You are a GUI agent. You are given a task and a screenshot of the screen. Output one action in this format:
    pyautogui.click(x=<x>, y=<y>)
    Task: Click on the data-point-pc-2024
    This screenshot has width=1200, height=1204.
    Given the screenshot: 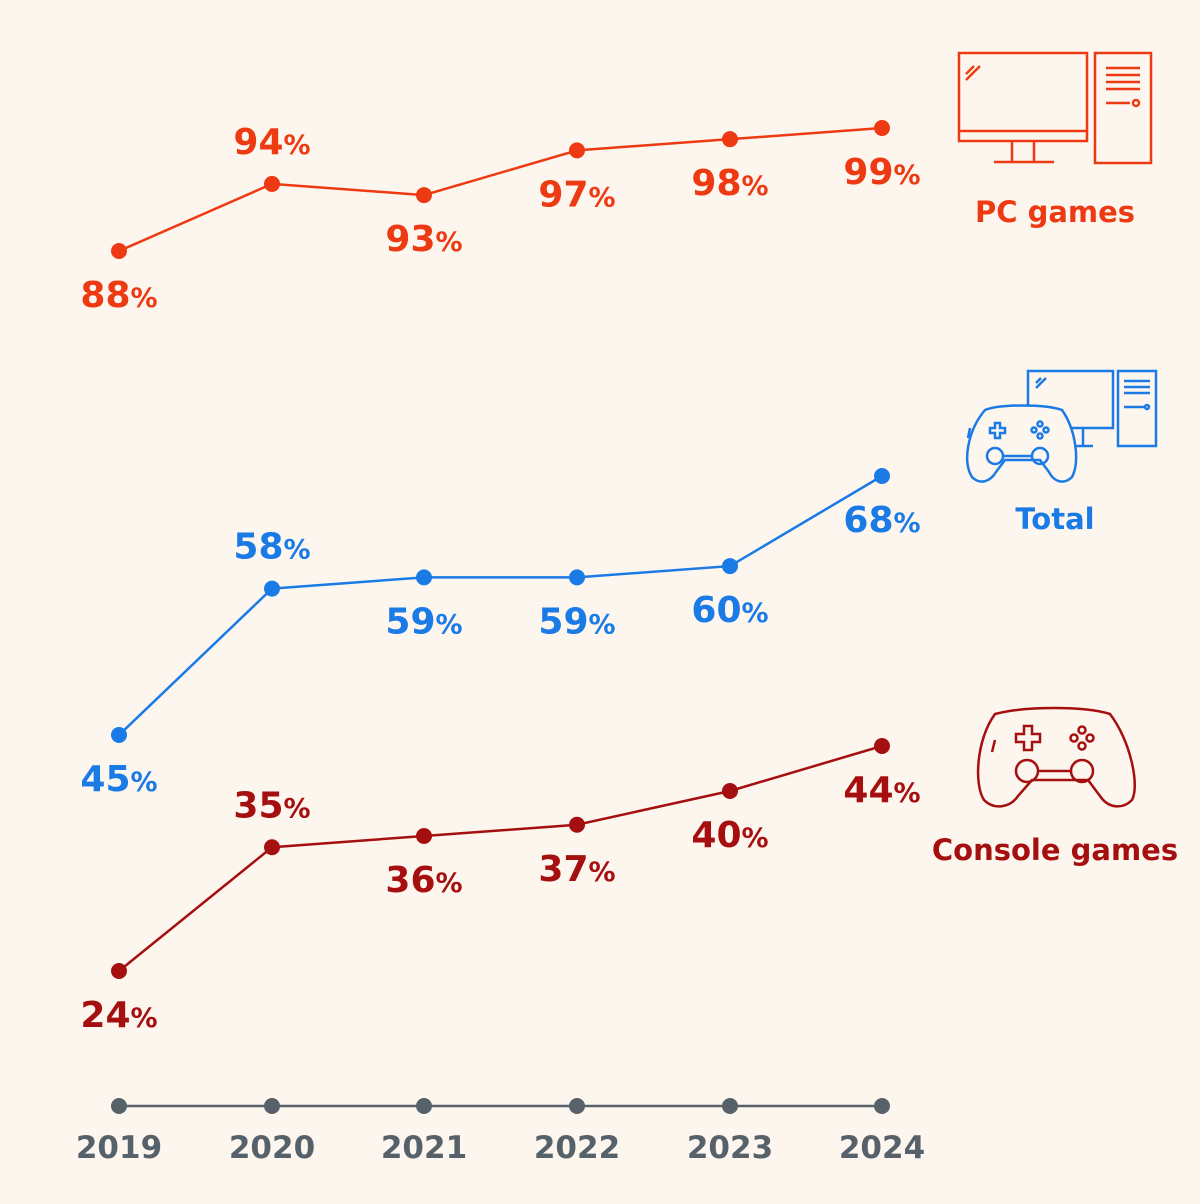 What is the action you would take?
    pyautogui.click(x=882, y=128)
    